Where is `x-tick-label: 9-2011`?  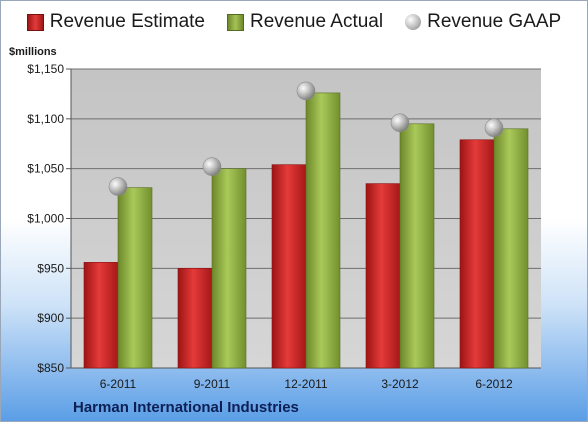
x-tick-label: 9-2011 is located at coordinates (212, 384).